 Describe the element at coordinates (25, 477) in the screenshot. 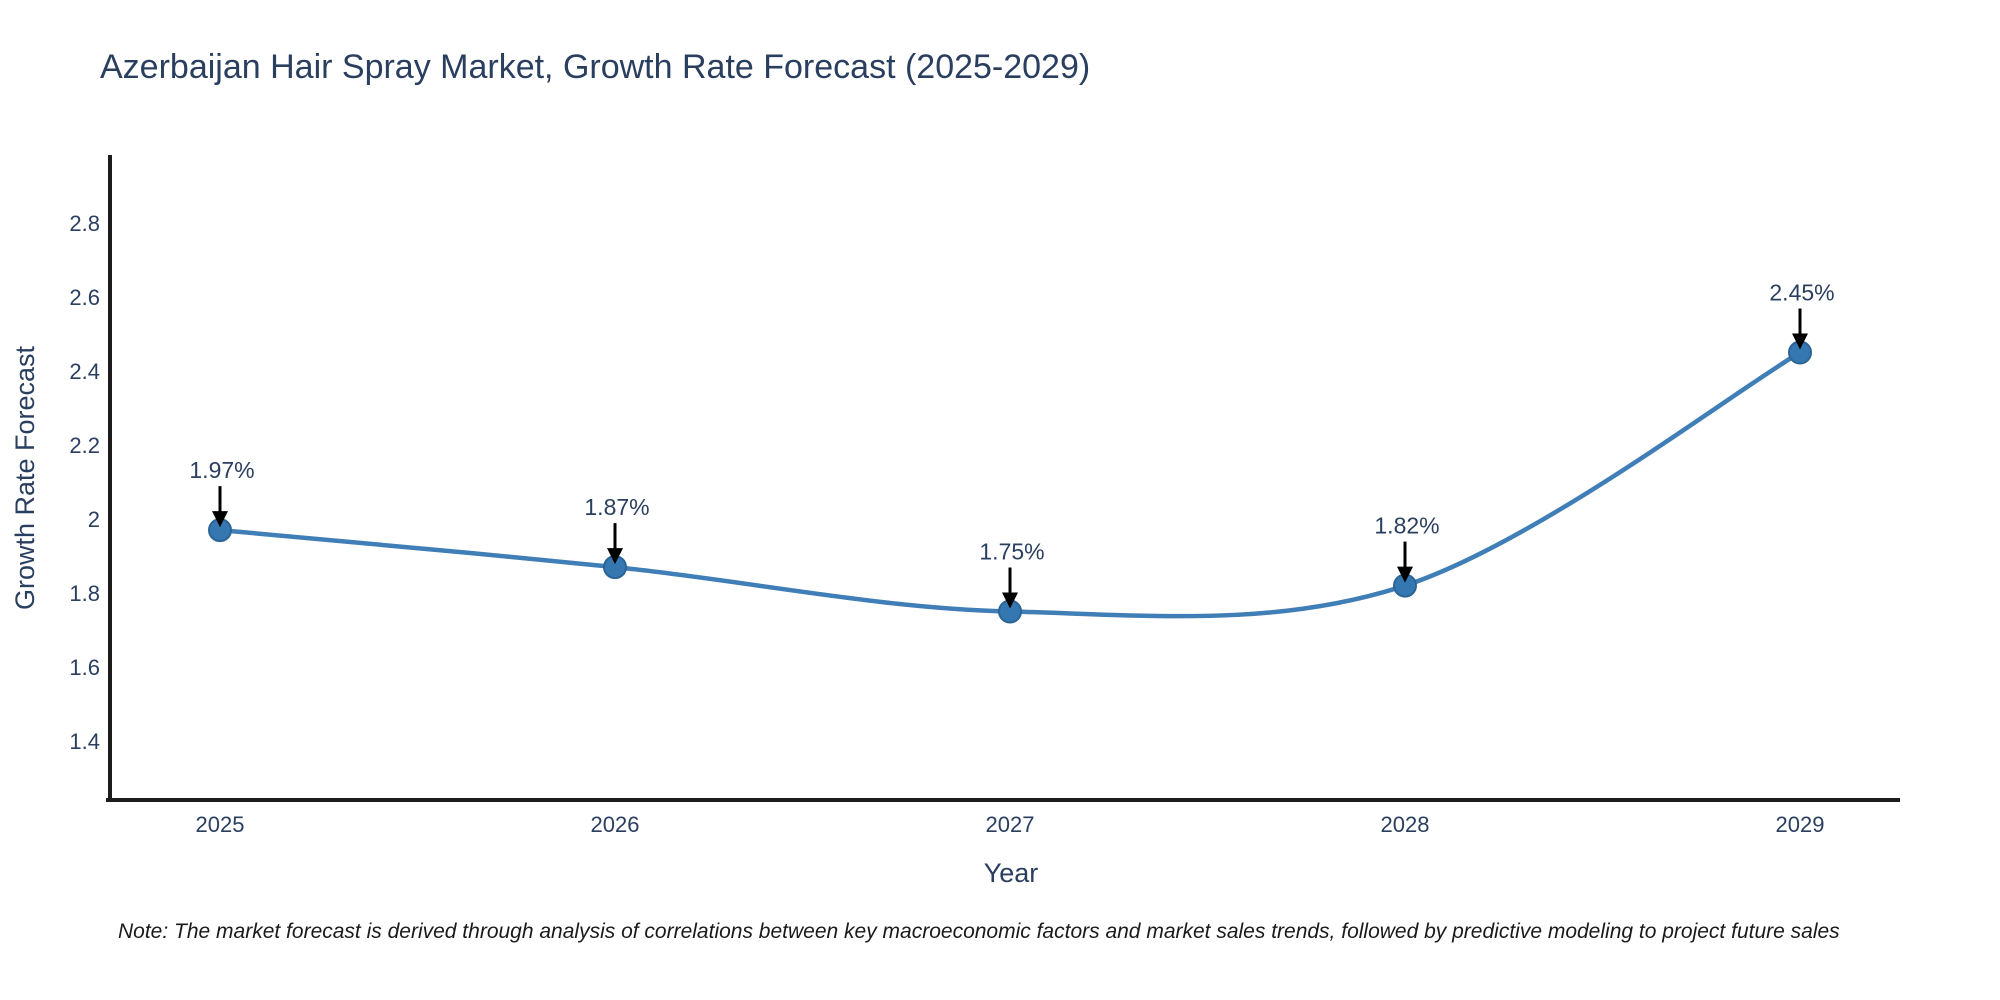

I see `y-axis-title: Growth Rate Forecast` at that location.